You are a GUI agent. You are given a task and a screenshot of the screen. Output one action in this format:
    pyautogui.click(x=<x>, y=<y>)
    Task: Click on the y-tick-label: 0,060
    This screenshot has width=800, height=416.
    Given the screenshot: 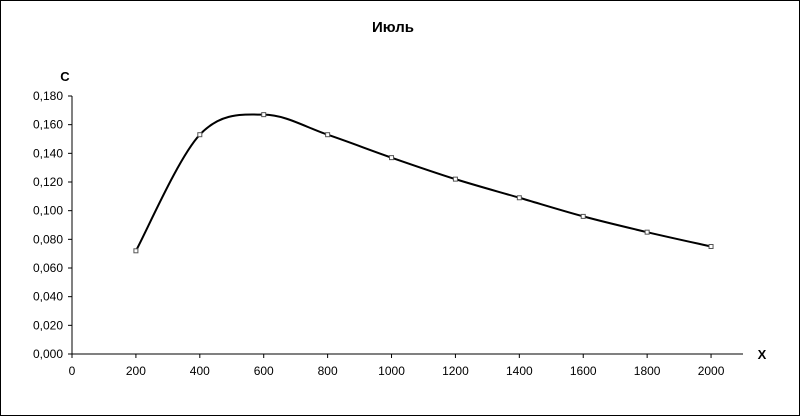 What is the action you would take?
    pyautogui.click(x=48, y=268)
    